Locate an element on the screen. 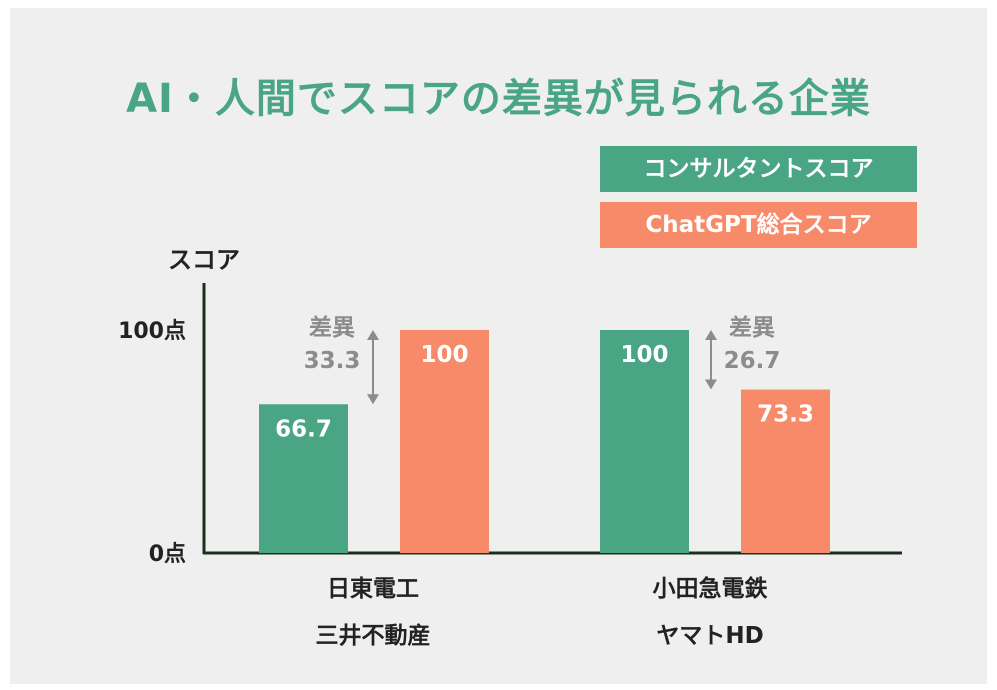 The width and height of the screenshot is (997, 690). category-label-0-line1: 日東電工 is located at coordinates (373, 589).